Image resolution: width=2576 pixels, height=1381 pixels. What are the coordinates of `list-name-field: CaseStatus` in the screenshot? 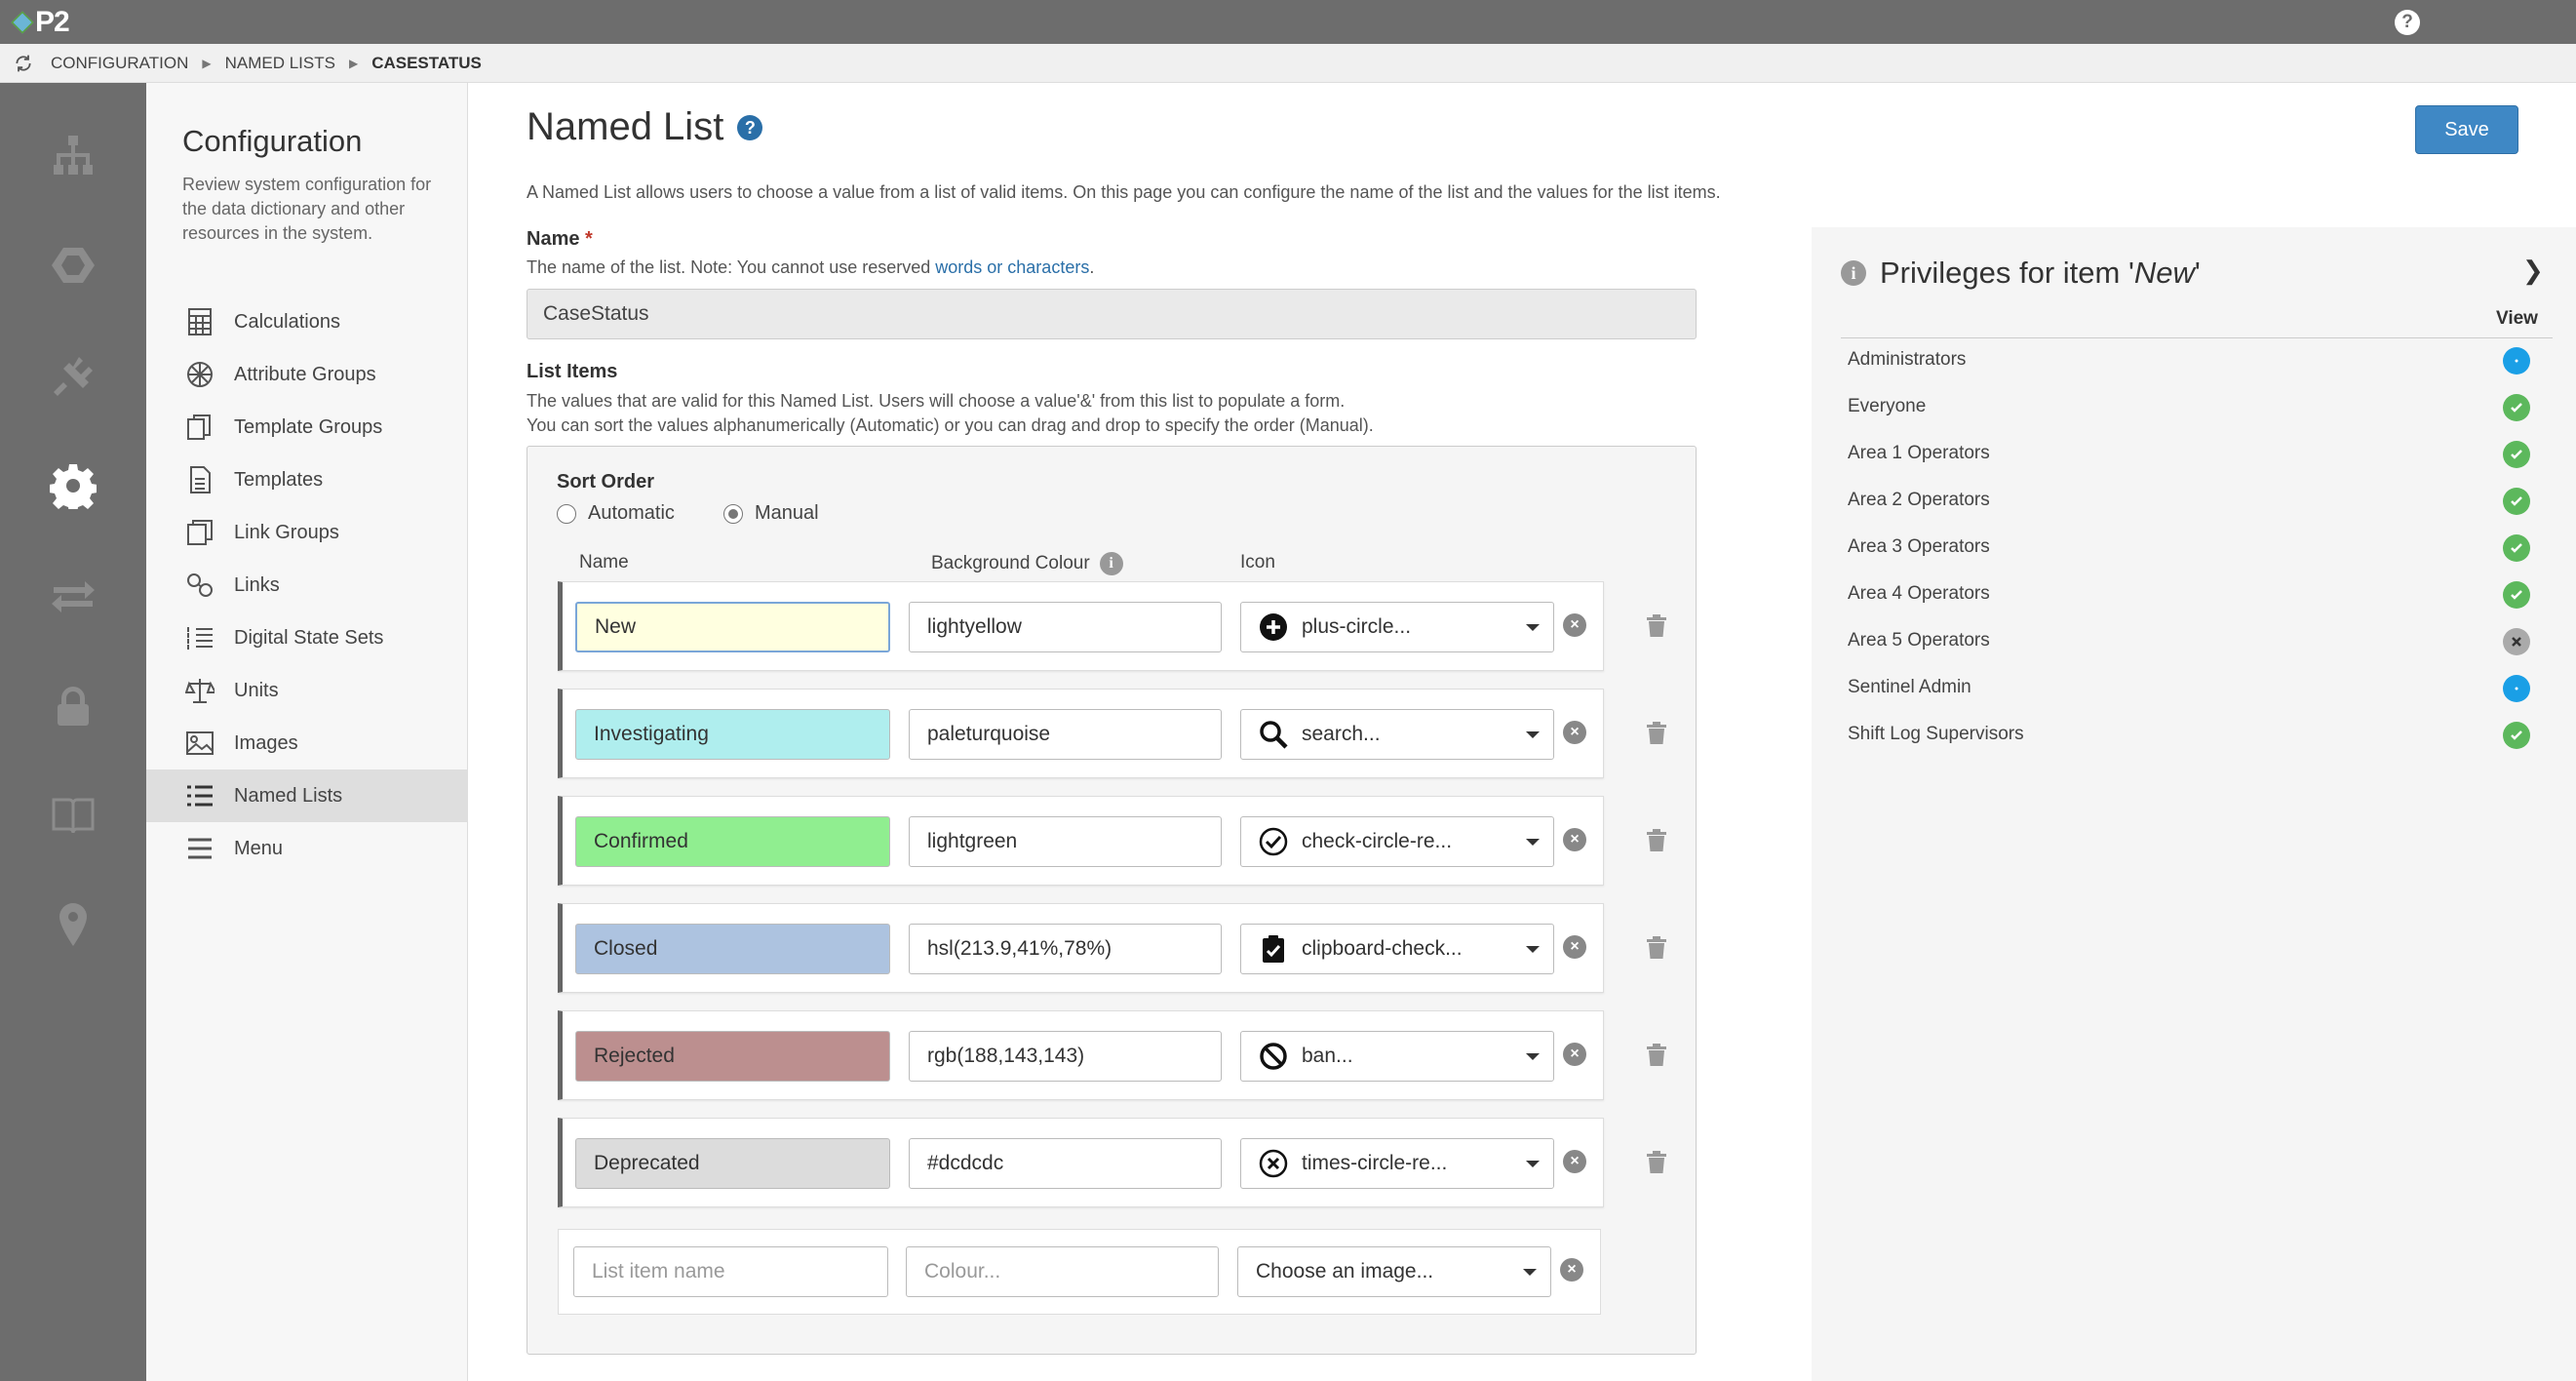 It's located at (1112, 314).